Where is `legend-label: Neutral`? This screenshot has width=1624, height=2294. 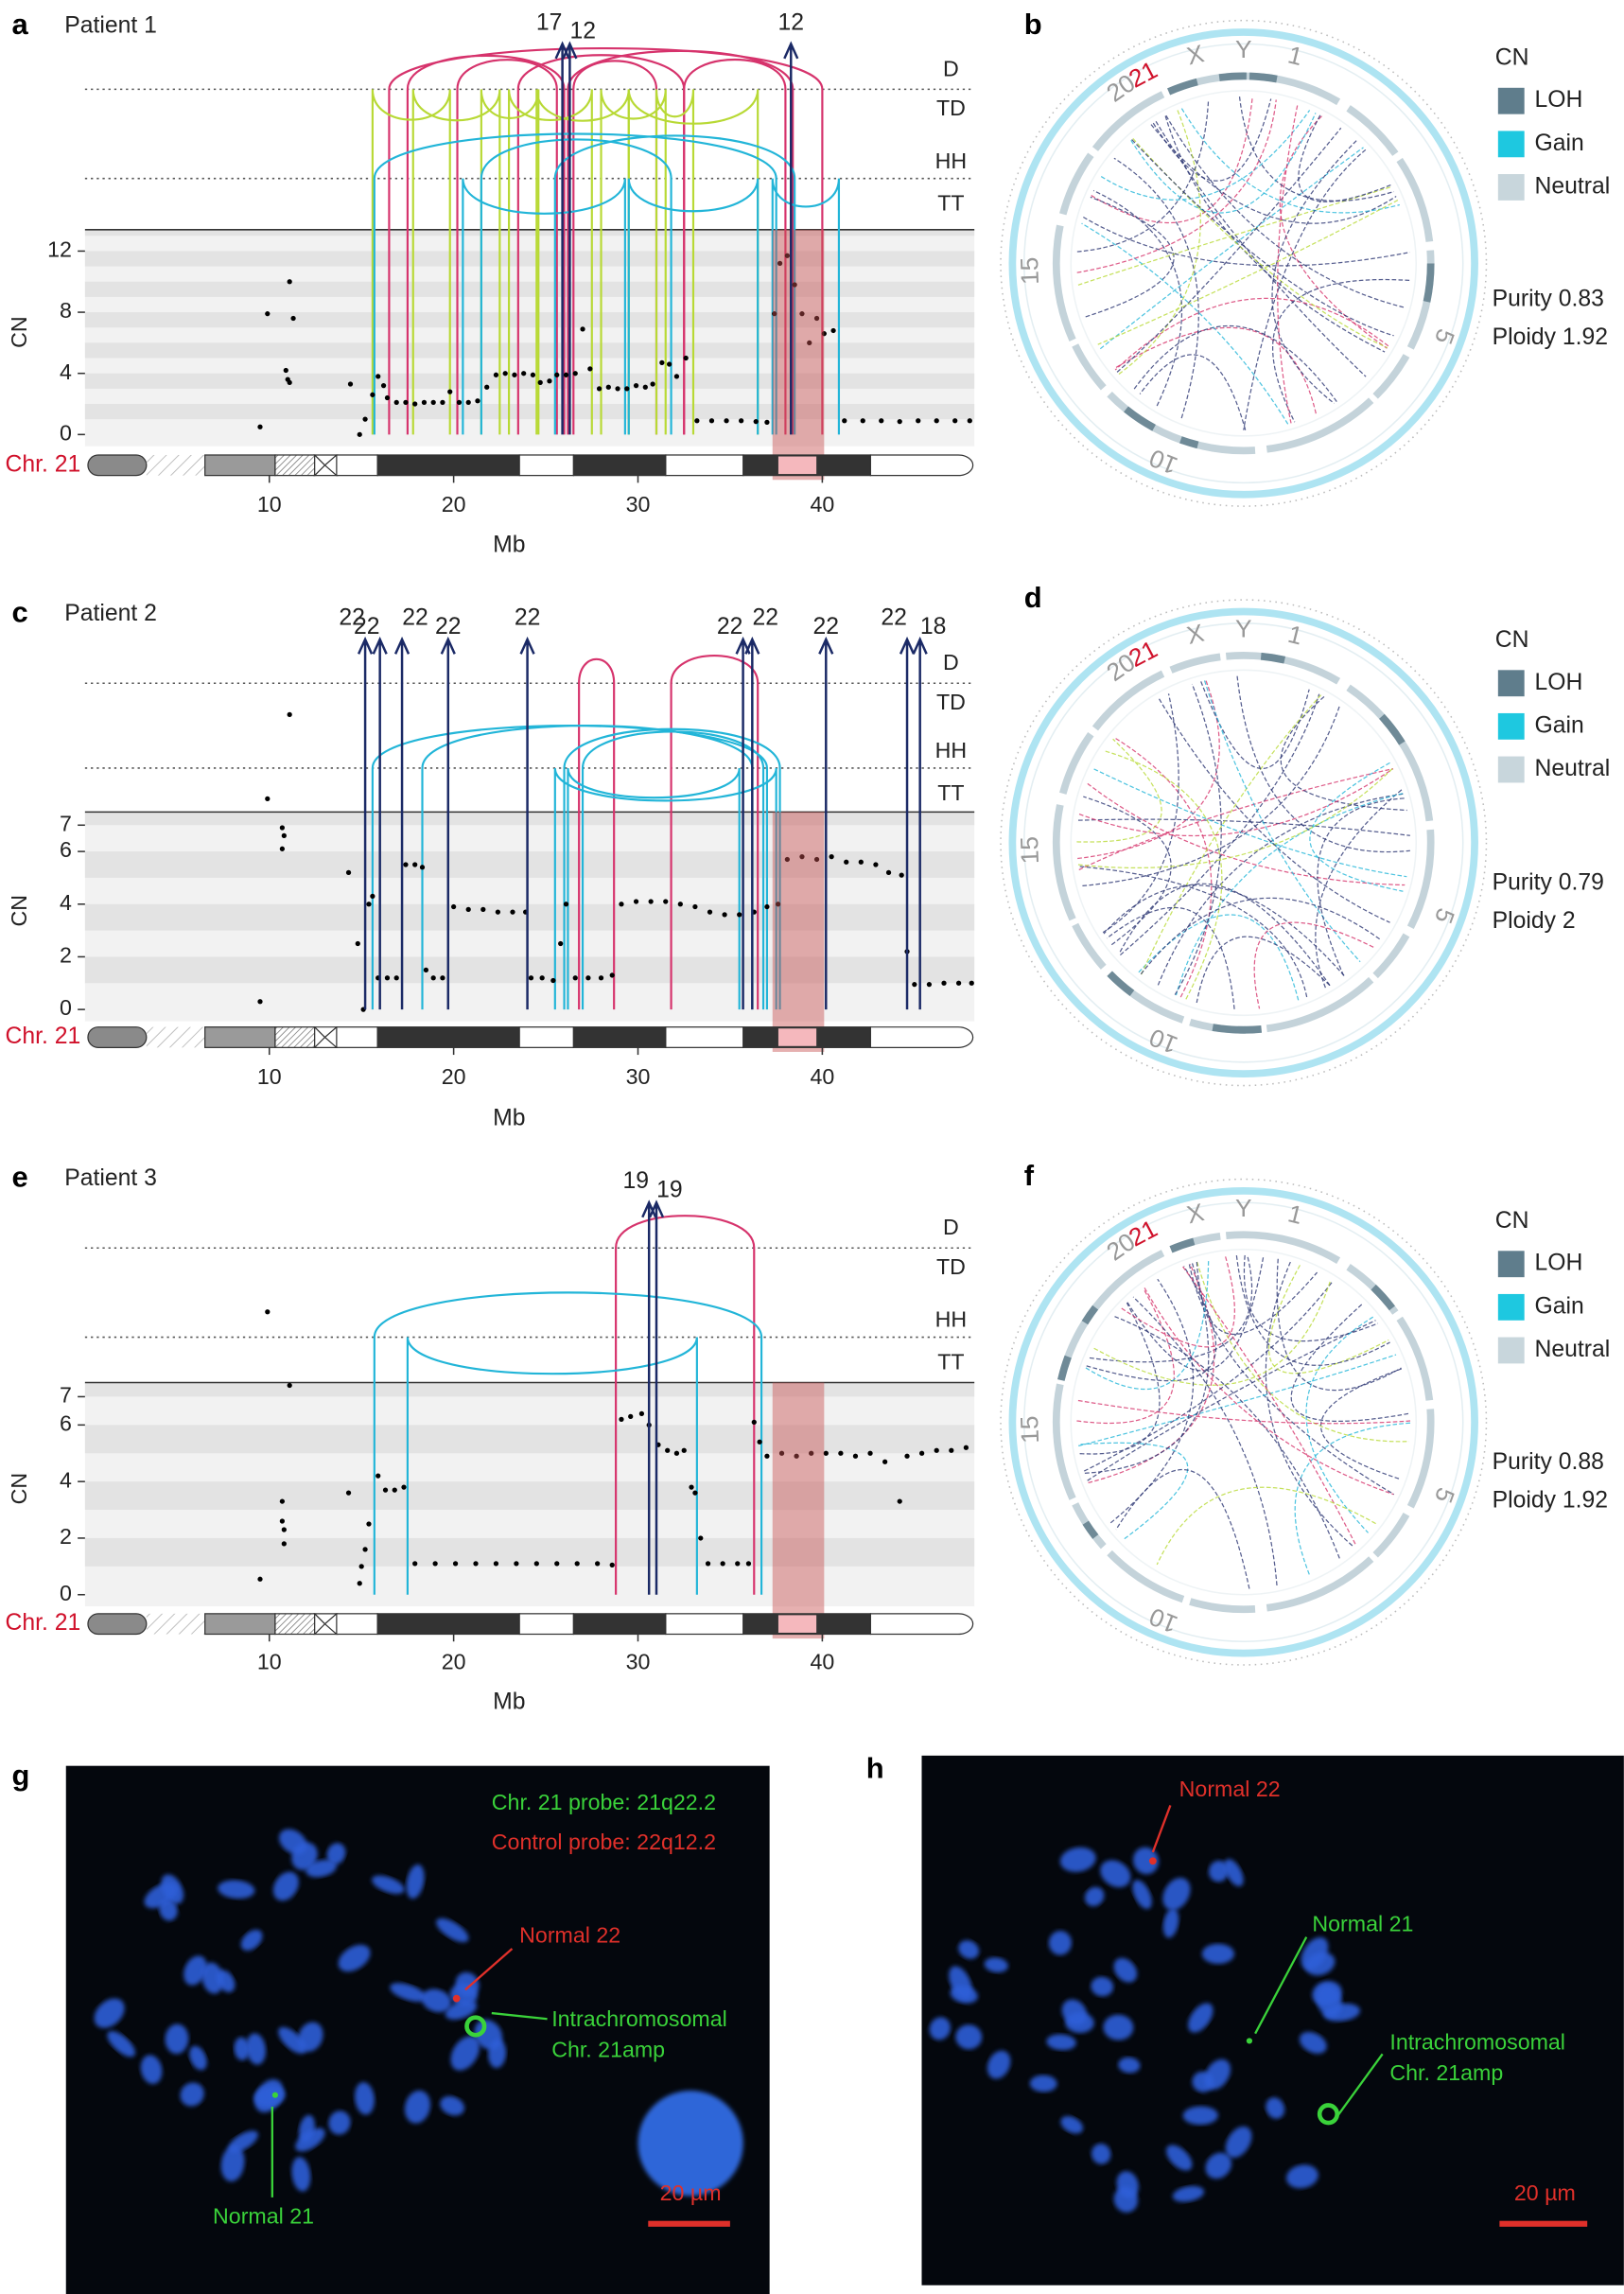
legend-label: Neutral is located at coordinates (1572, 186).